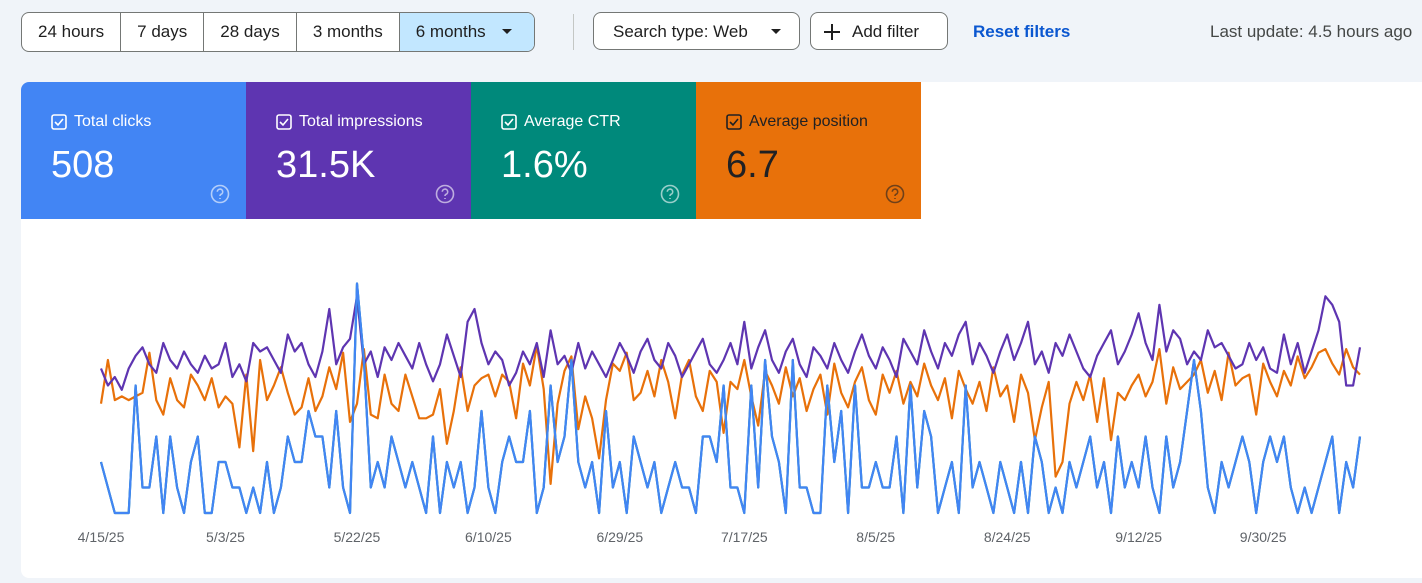 This screenshot has width=1422, height=583. I want to click on range-option: 24 hours, so click(72, 32).